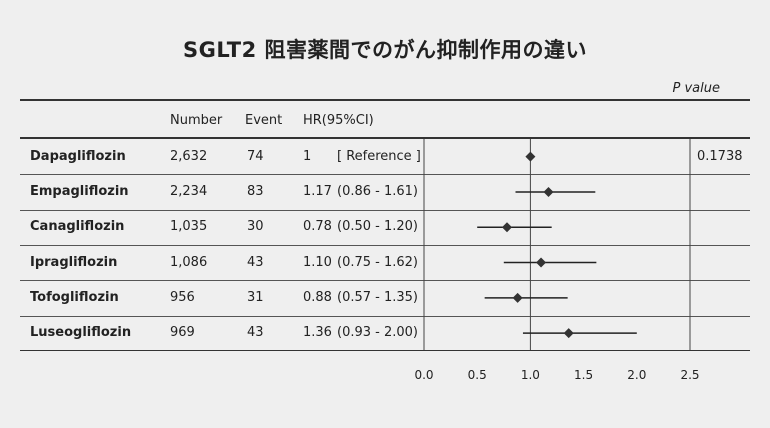 The height and width of the screenshot is (428, 770). What do you see at coordinates (530, 375) in the screenshot?
I see `x-tick-label: 1.0` at bounding box center [530, 375].